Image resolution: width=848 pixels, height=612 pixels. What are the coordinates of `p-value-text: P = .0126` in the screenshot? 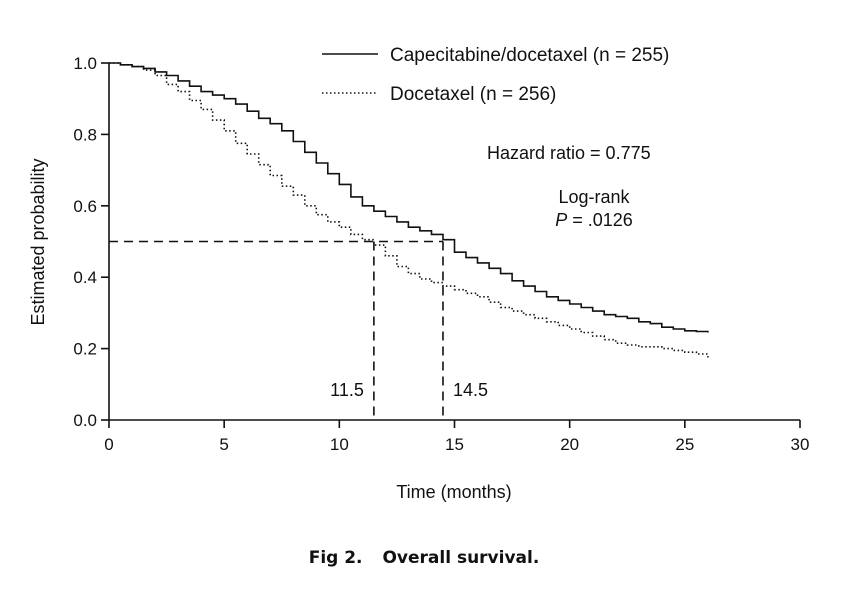 It's located at (594, 220).